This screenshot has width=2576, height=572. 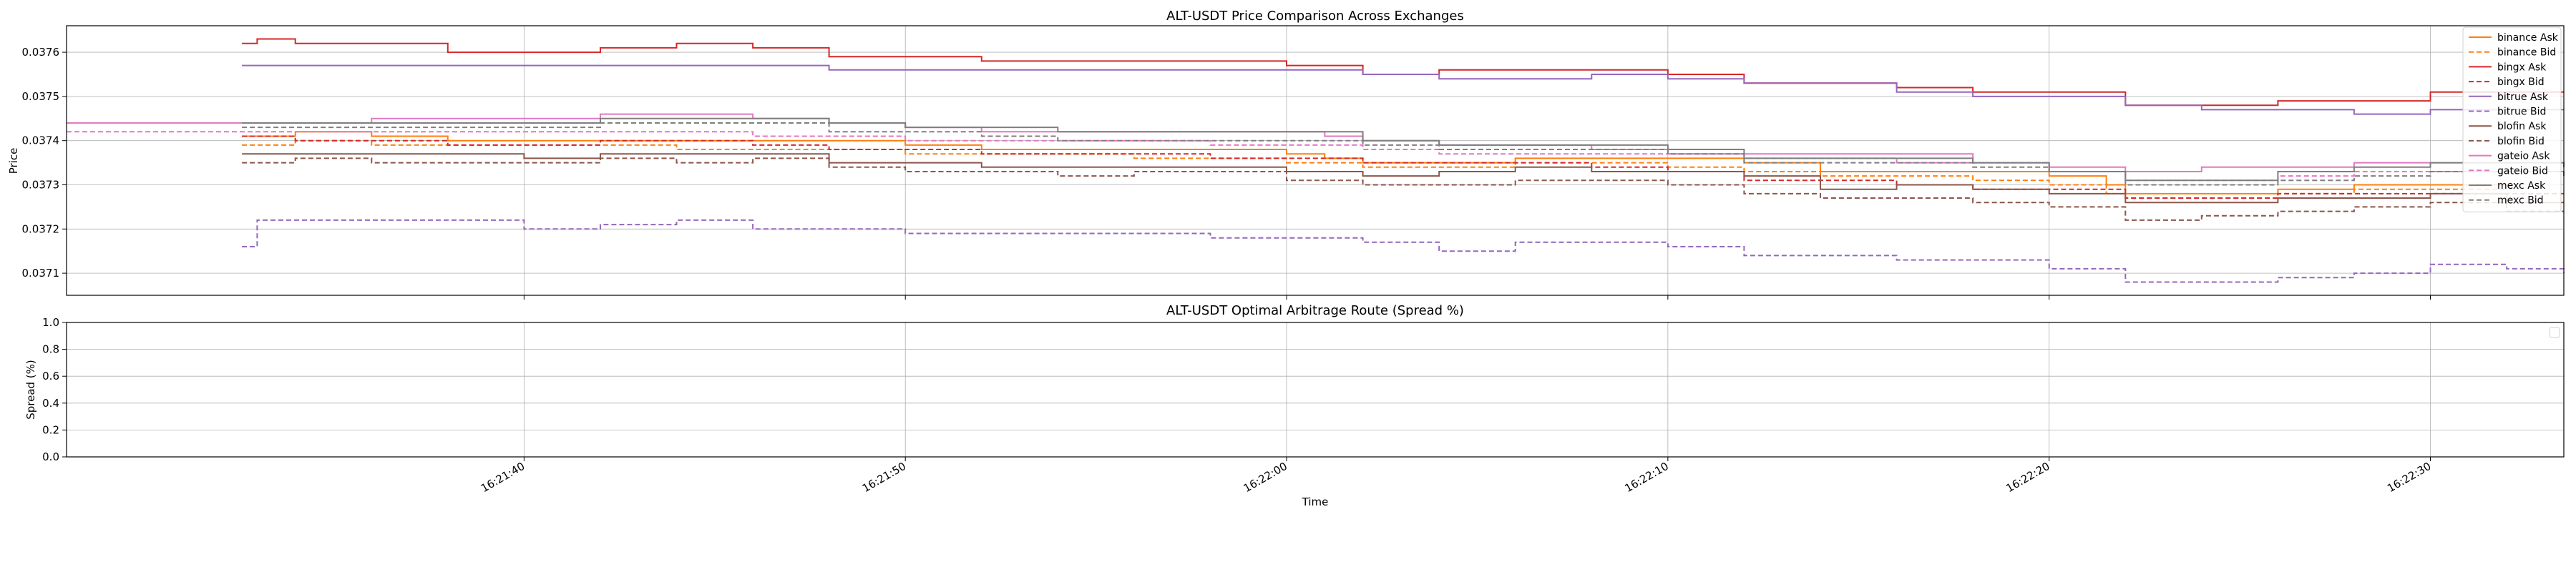 What do you see at coordinates (41, 228) in the screenshot?
I see `price-y-tick-label: 0.0372` at bounding box center [41, 228].